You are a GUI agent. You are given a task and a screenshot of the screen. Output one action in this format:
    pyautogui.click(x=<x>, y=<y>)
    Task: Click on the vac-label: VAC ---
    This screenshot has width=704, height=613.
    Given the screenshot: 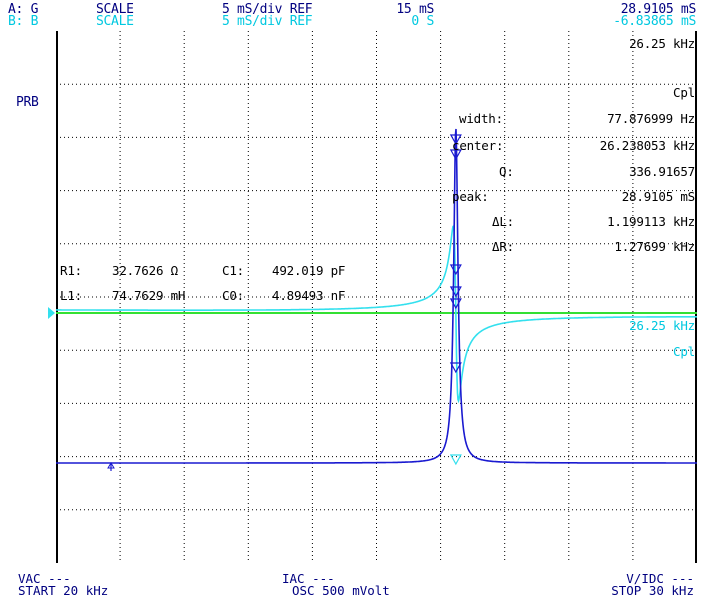 What is the action you would take?
    pyautogui.click(x=44, y=578)
    